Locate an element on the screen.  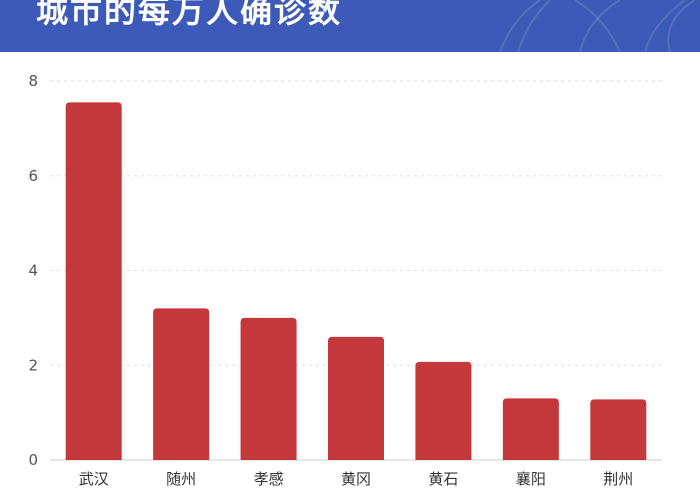
header-banner: 城市的每万人确诊数 is located at coordinates (350, 26).